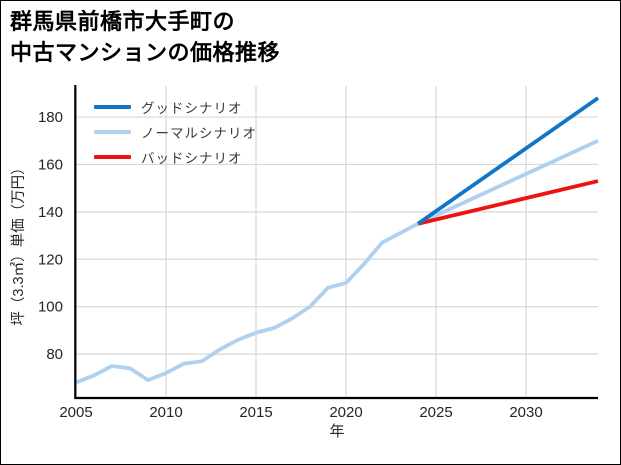 This screenshot has width=621, height=465. Describe the element at coordinates (145, 37) in the screenshot. I see `page-title: 群馬県前橋市大手町の 中古マンションの価格推移` at that location.